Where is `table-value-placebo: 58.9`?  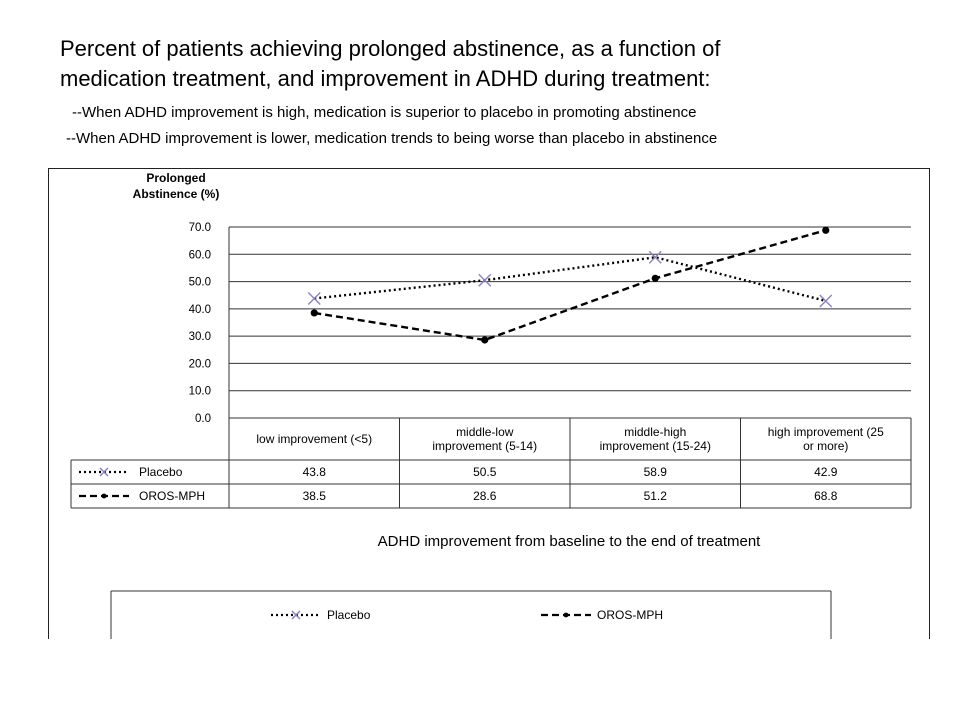
table-value-placebo: 58.9 is located at coordinates (656, 472).